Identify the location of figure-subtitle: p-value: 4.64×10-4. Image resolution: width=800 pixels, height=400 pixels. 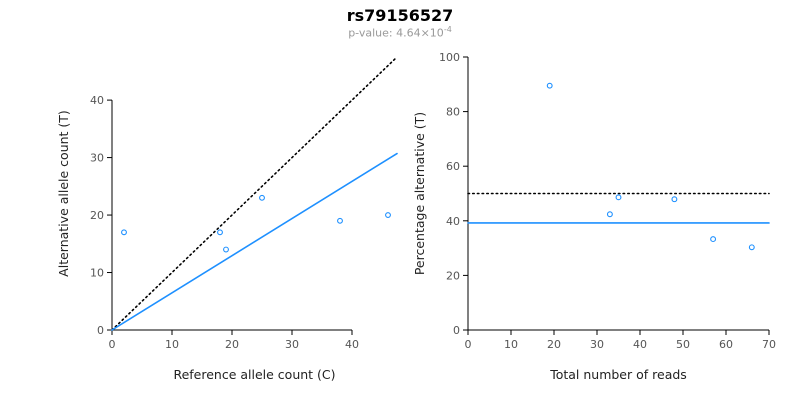
(400, 32).